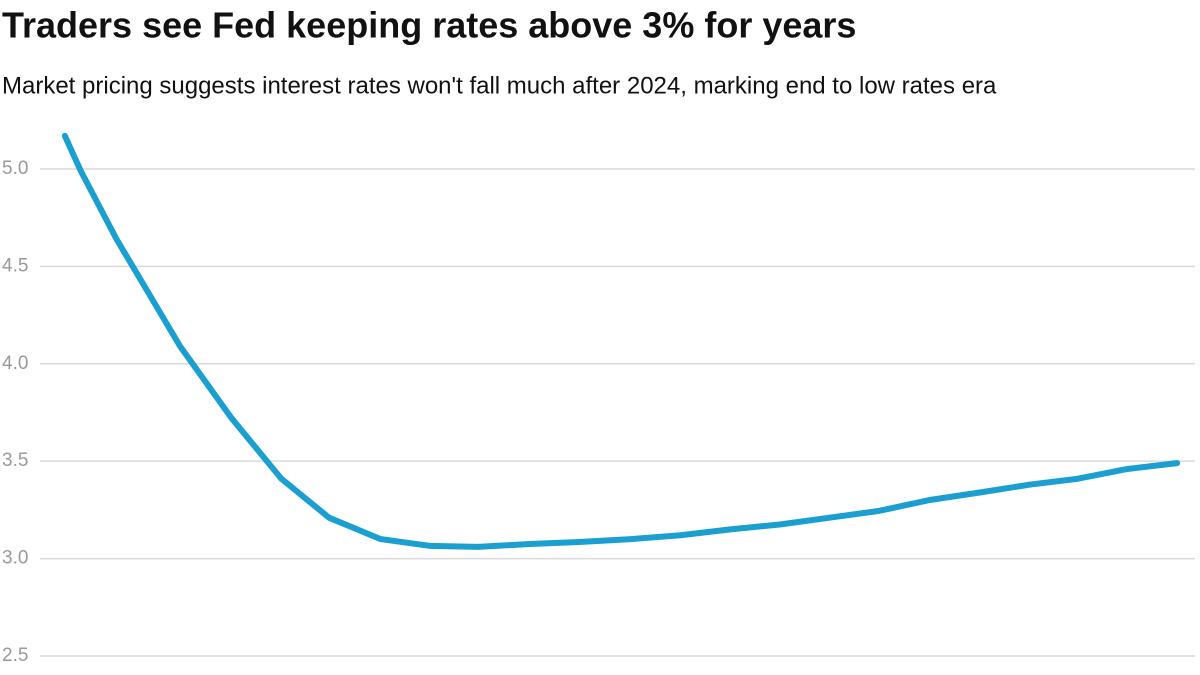  Describe the element at coordinates (15, 363) in the screenshot. I see `y-tick-label: 4.0` at that location.